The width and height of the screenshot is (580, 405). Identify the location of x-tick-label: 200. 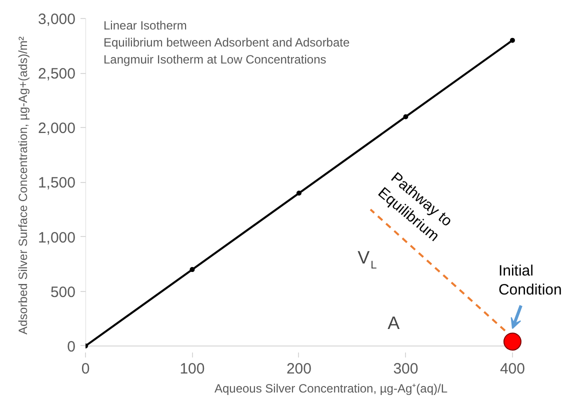
(299, 369).